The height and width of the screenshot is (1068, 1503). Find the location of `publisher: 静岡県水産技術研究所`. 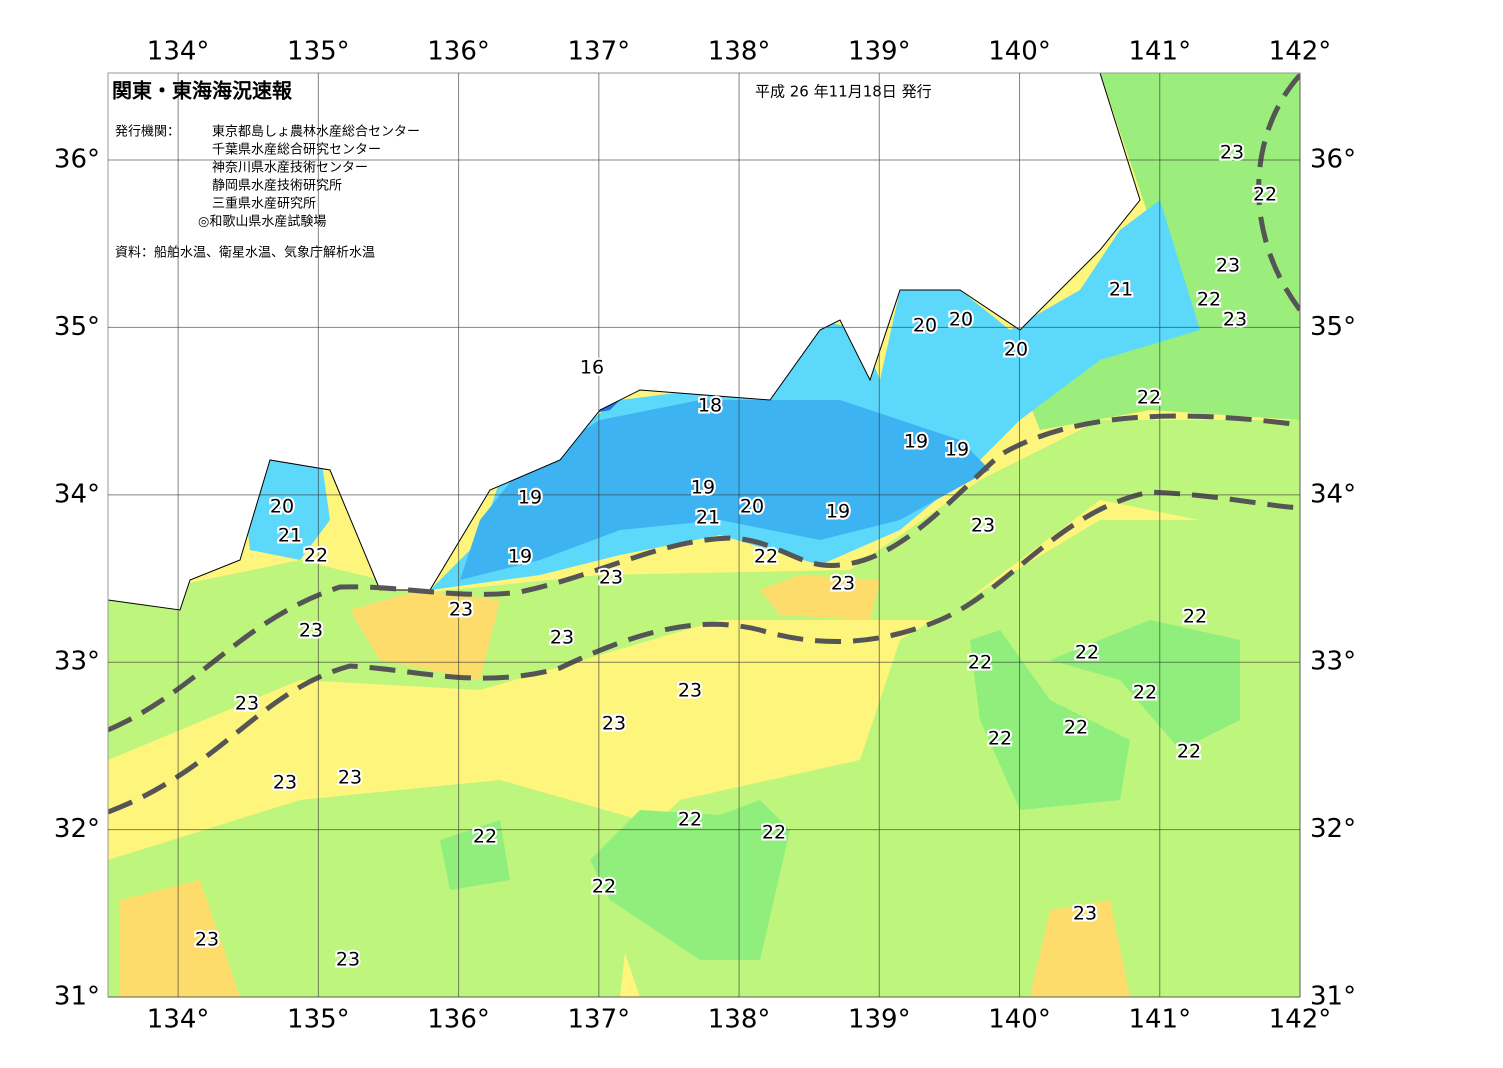

publisher: 静岡県水産技術研究所 is located at coordinates (277, 186).